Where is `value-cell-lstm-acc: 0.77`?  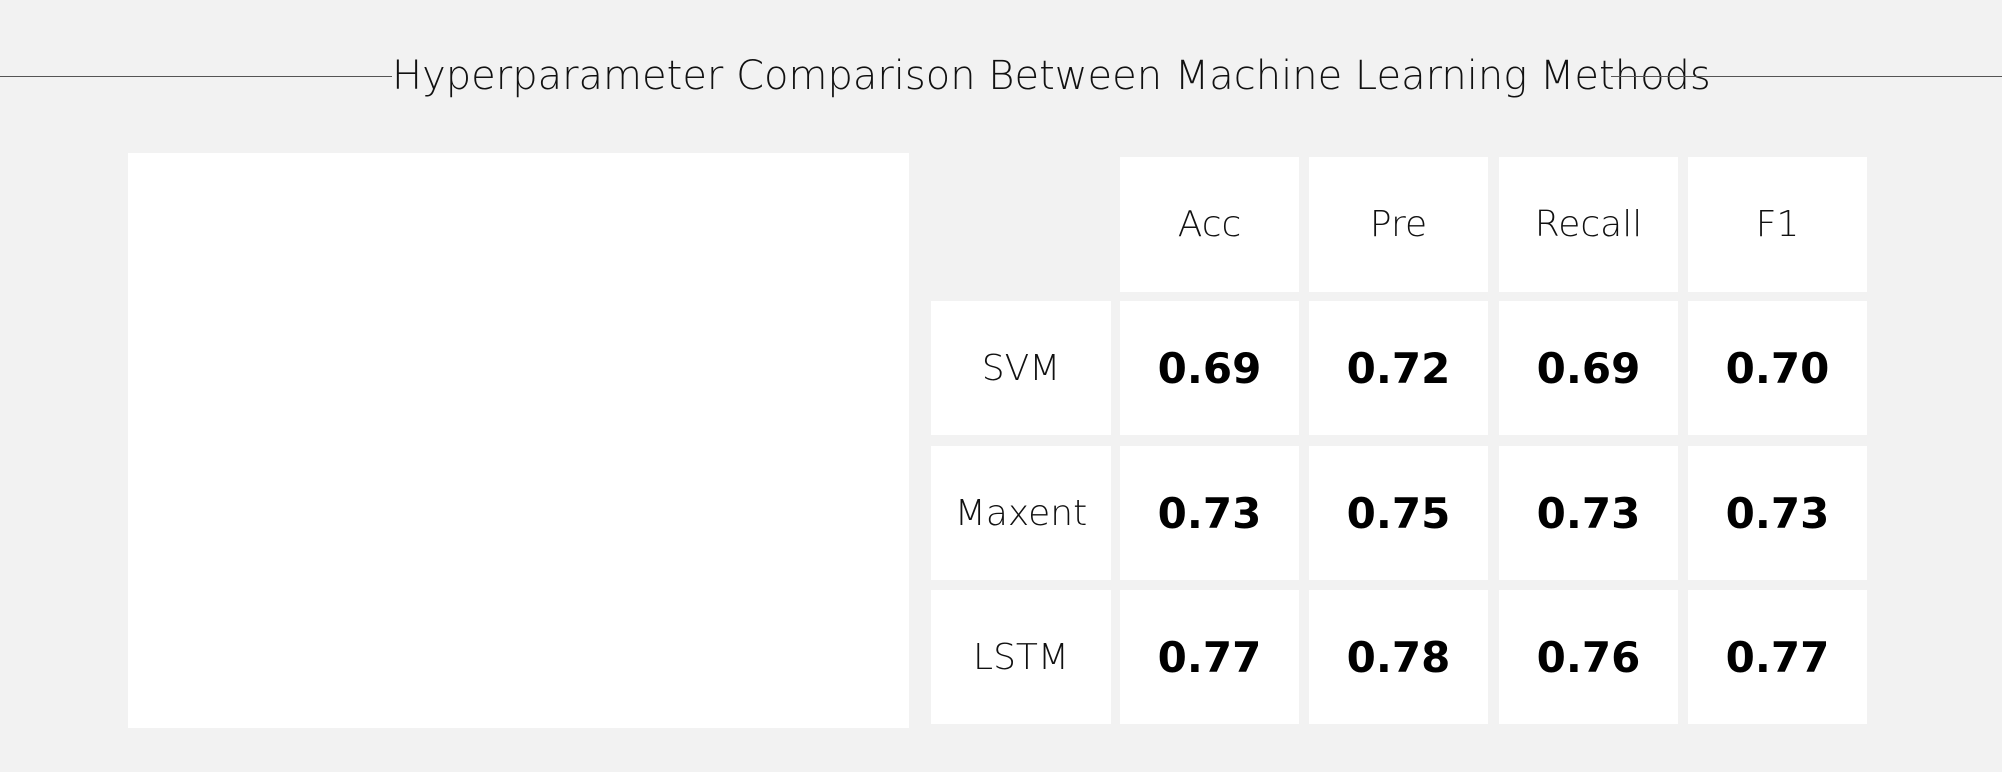 value-cell-lstm-acc: 0.77 is located at coordinates (1209, 657).